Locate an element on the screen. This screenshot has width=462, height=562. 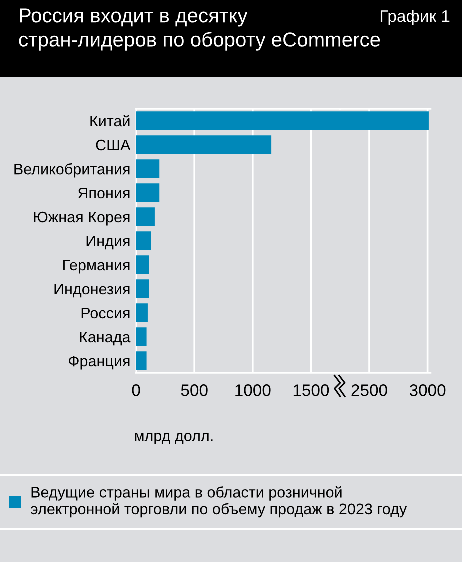
y-tick-label: Индонезия is located at coordinates (92, 291).